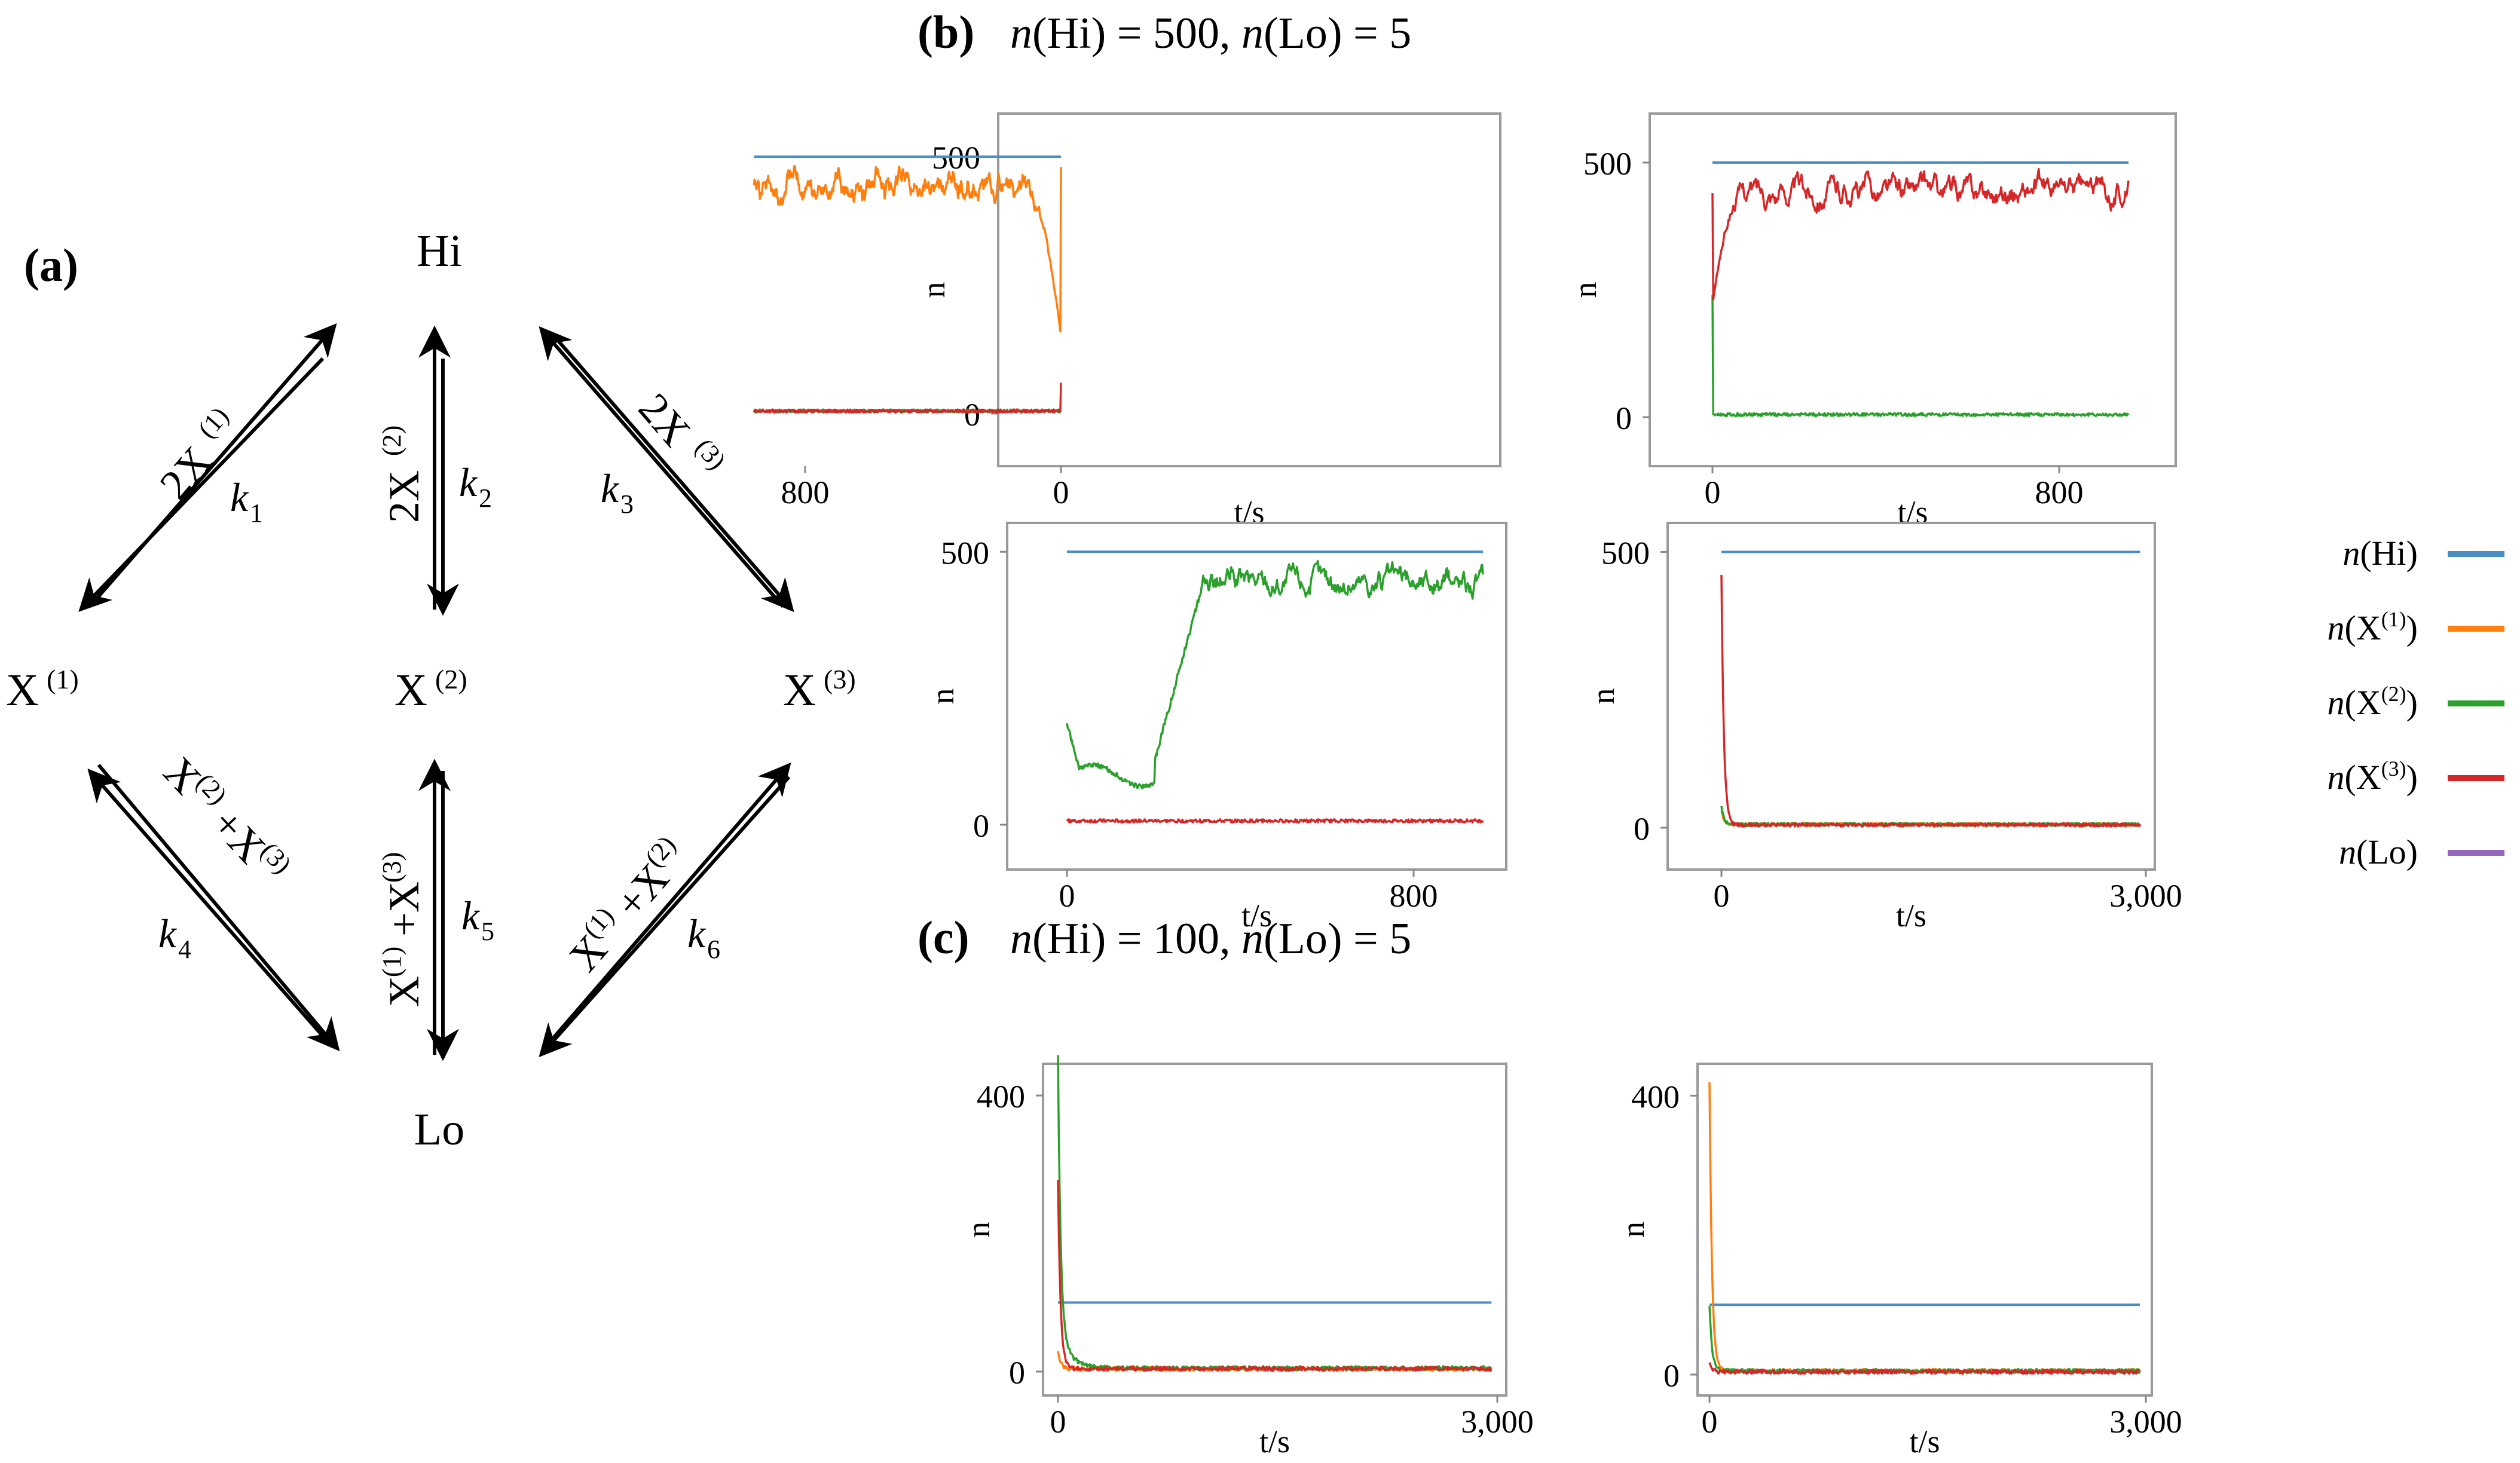 The image size is (2520, 1463). What do you see at coordinates (2373, 702) in the screenshot?
I see `legend-label: n(X(2))` at bounding box center [2373, 702].